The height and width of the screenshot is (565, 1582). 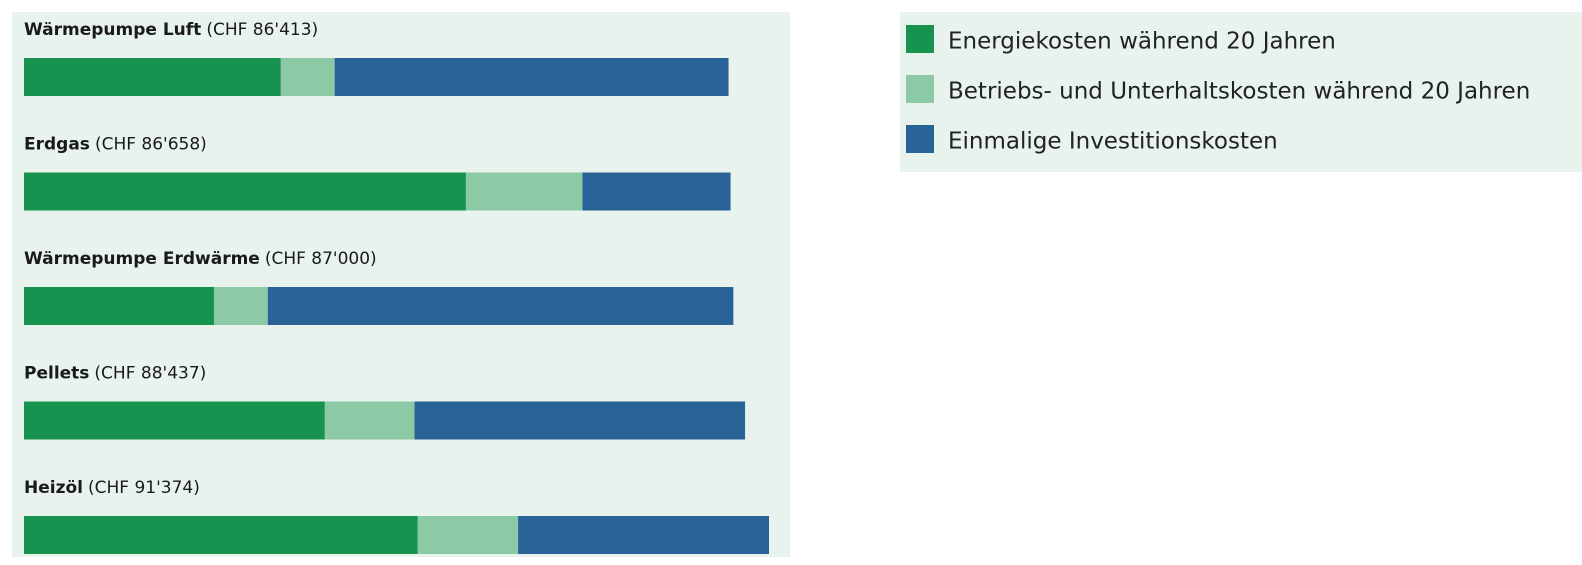 I want to click on legend-label: Einmalige Investitionskosten, so click(x=1113, y=142).